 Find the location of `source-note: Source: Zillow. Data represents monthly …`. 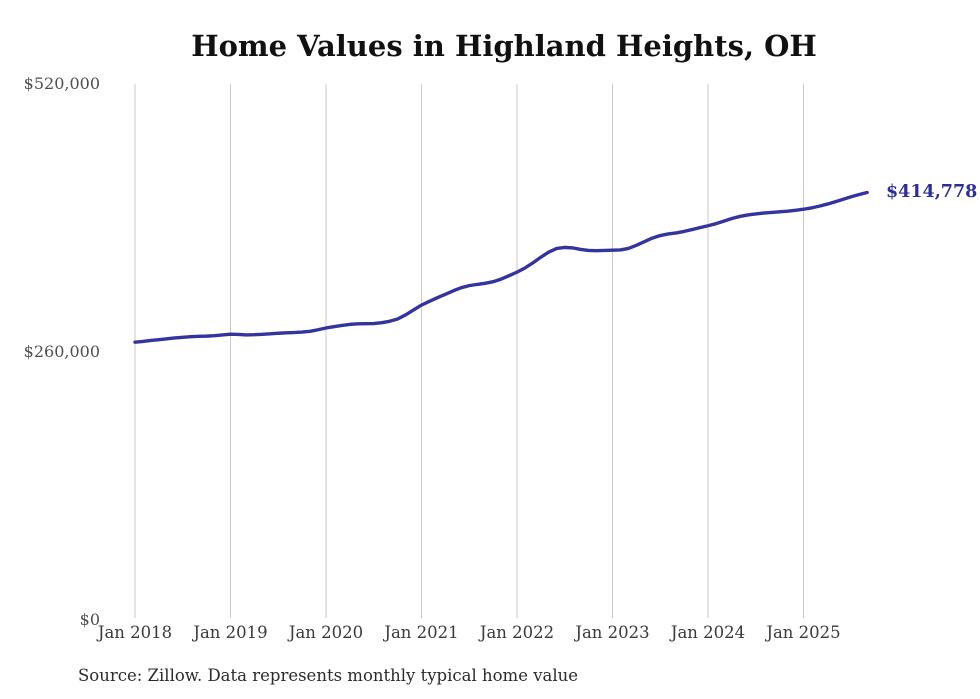

source-note: Source: Zillow. Data represents monthly … is located at coordinates (328, 675).